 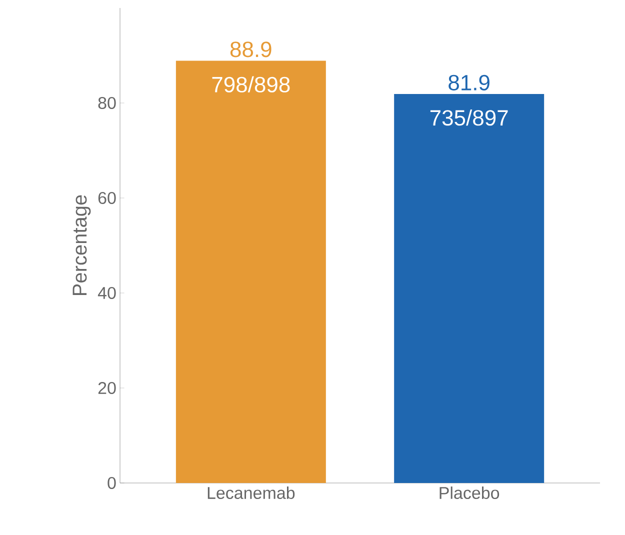 I want to click on y-tick-label: 60, so click(x=107, y=198).